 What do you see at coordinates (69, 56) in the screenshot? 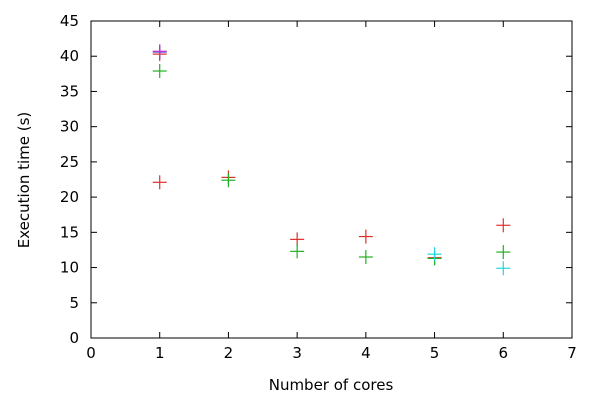
I see `y-tick-label: 40` at bounding box center [69, 56].